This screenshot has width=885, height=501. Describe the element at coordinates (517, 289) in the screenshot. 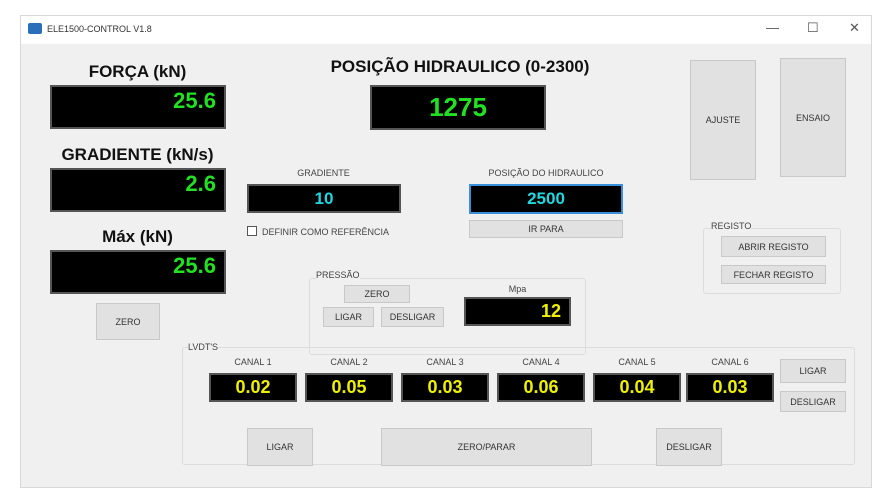

I see `pressao-unit: Mpa` at that location.